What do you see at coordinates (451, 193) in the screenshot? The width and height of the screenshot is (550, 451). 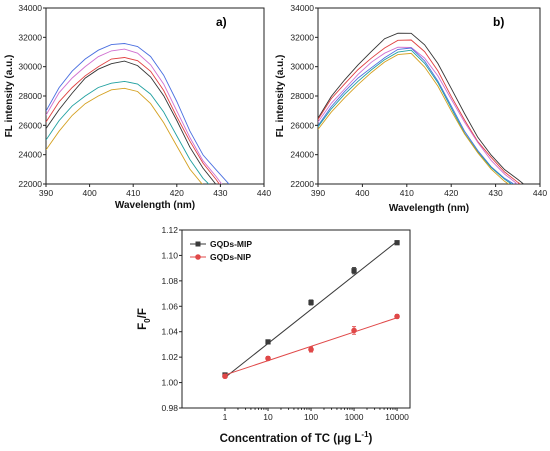 I see `panel-b-xtick-label: 420` at bounding box center [451, 193].